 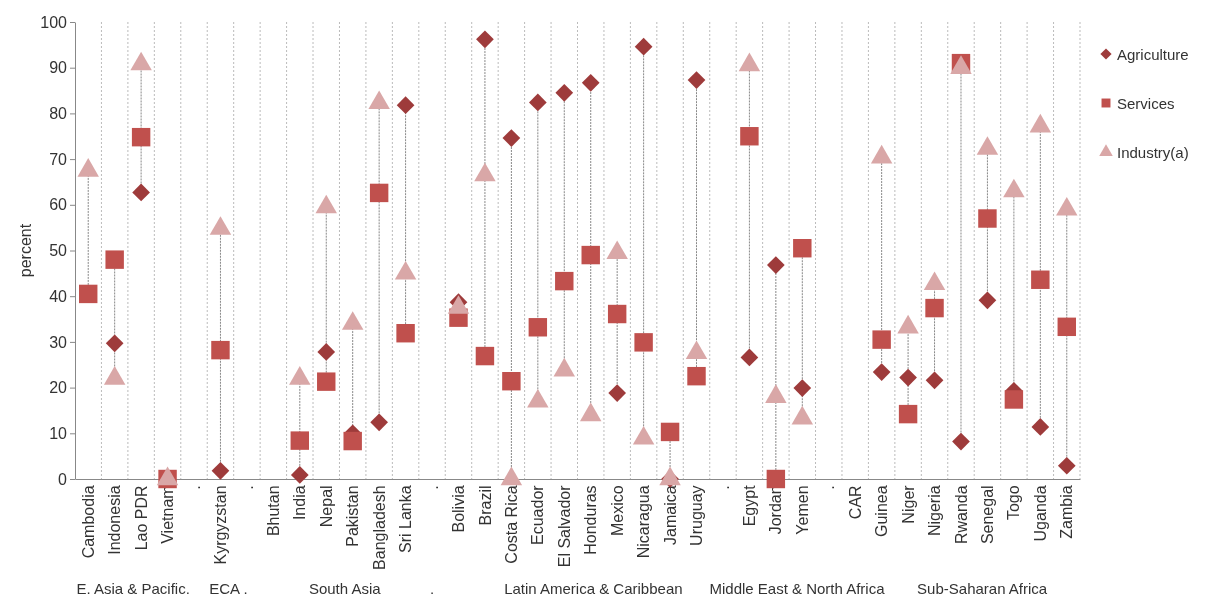 What do you see at coordinates (1146, 103) in the screenshot?
I see `legend-label: Services` at bounding box center [1146, 103].